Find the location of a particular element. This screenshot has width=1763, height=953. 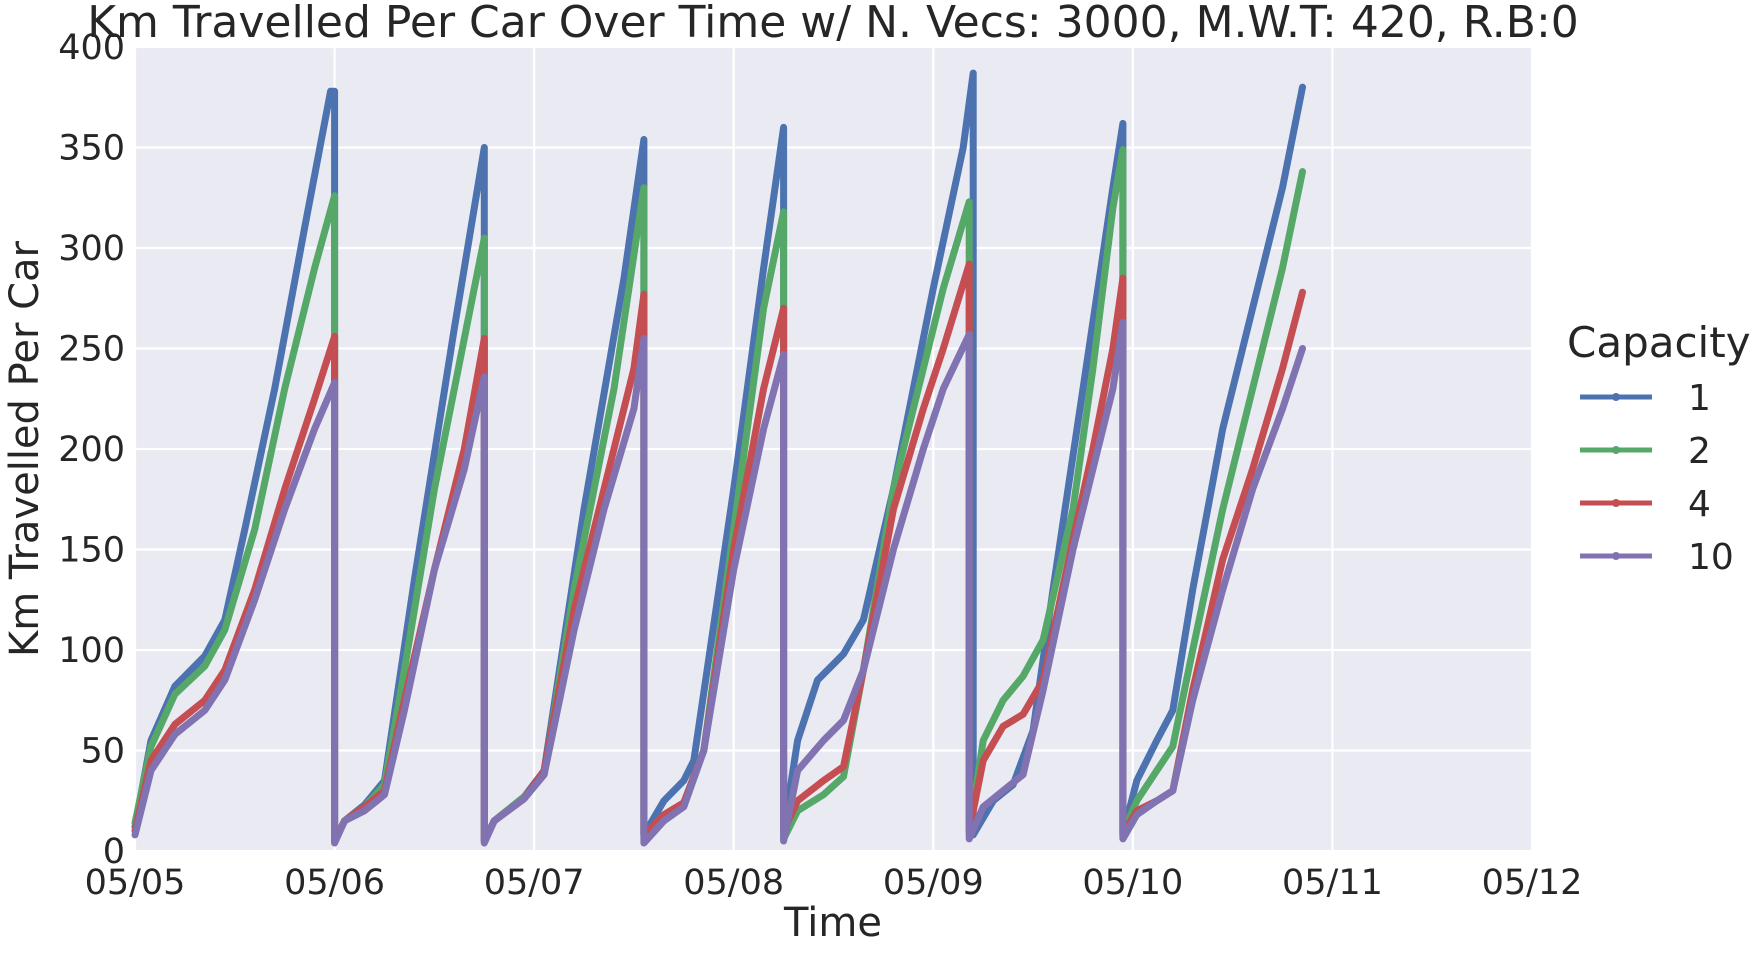

x-tick-label: 05/07 is located at coordinates (534, 883).